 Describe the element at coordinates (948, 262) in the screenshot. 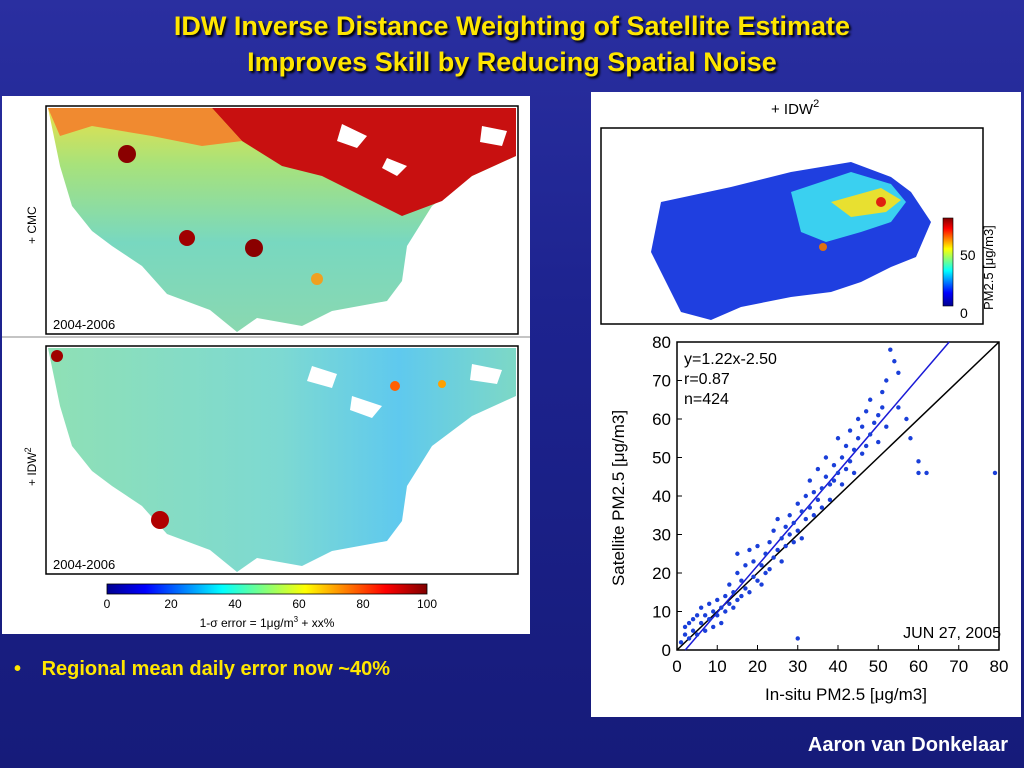

I see `pm-colorbar` at that location.